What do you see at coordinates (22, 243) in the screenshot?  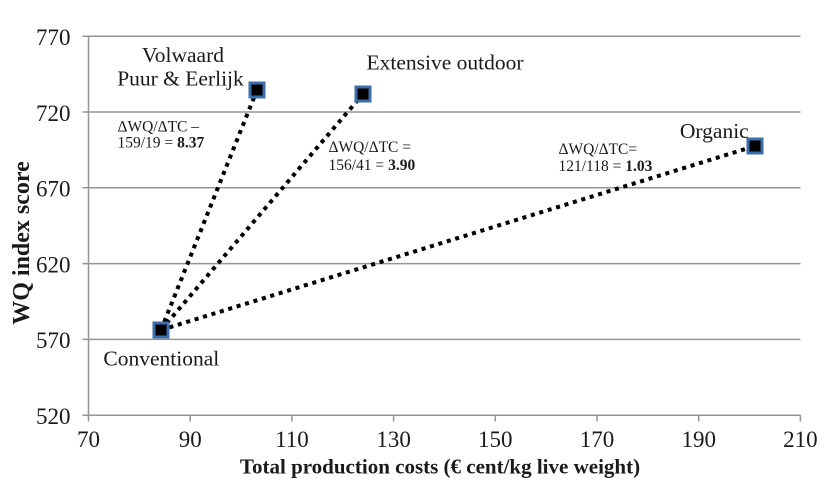 I see `svg-text: WQ index score` at bounding box center [22, 243].